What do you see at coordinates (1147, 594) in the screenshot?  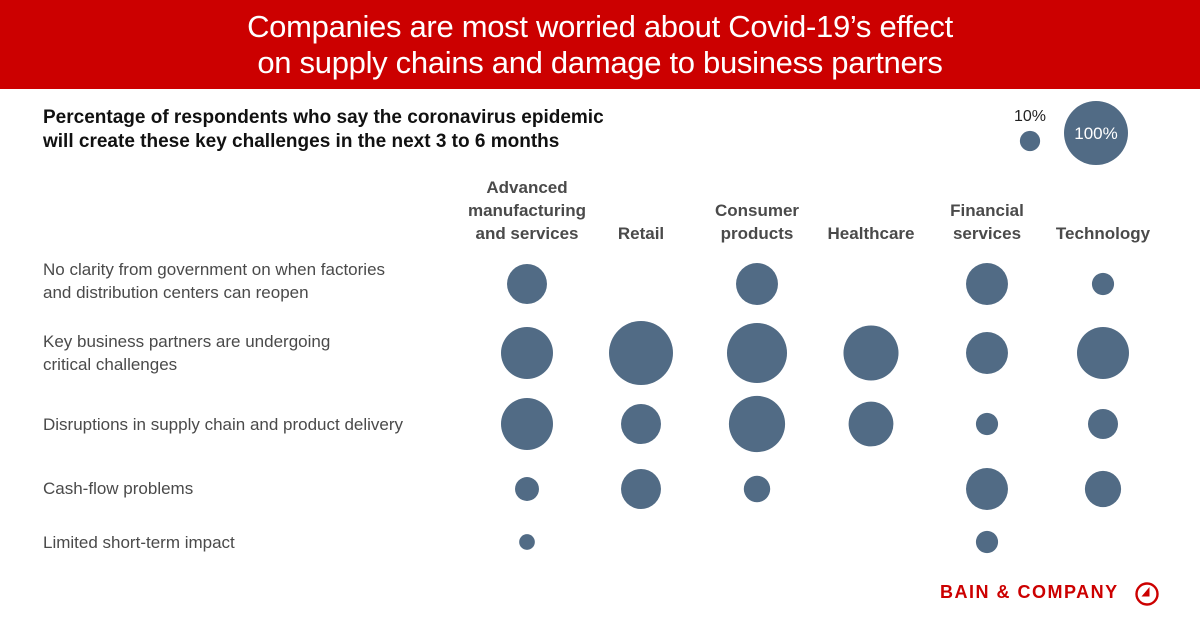 I see `bain-logo-icon` at bounding box center [1147, 594].